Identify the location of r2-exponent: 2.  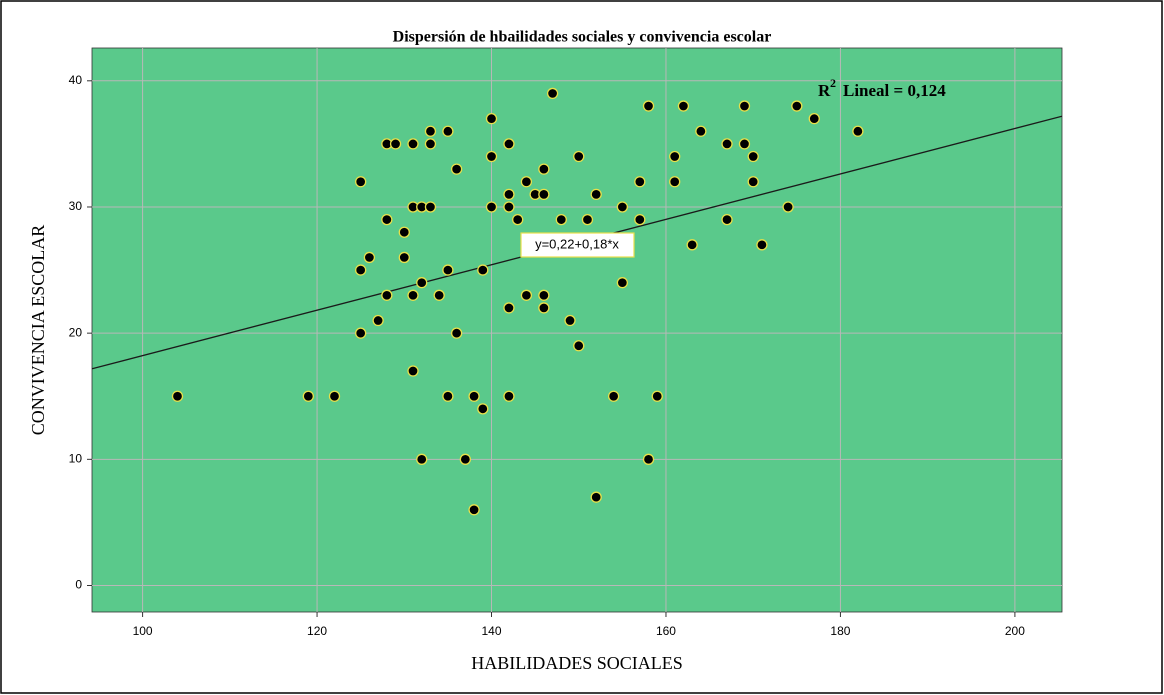
(833, 83).